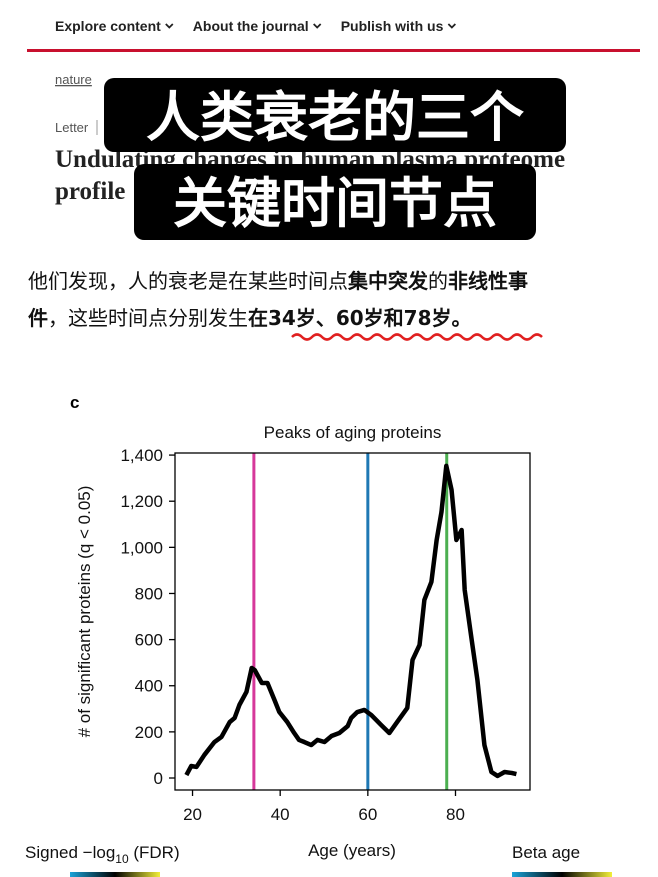 The image size is (658, 877). What do you see at coordinates (149, 593) in the screenshot?
I see `y-tick-label: 800` at bounding box center [149, 593].